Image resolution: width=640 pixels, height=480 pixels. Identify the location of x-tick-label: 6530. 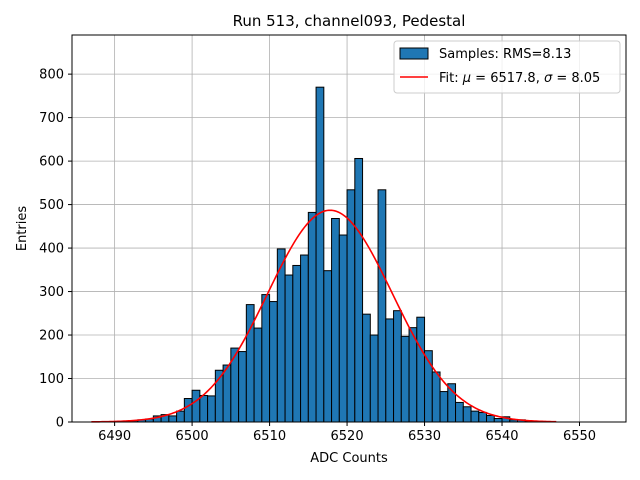
(424, 436).